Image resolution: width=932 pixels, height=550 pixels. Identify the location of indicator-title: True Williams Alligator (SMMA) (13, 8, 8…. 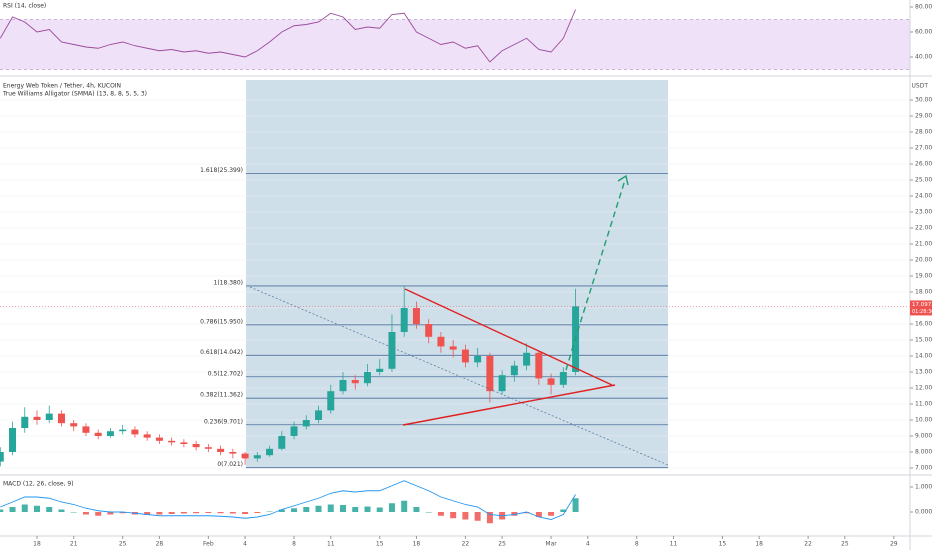
(74, 94).